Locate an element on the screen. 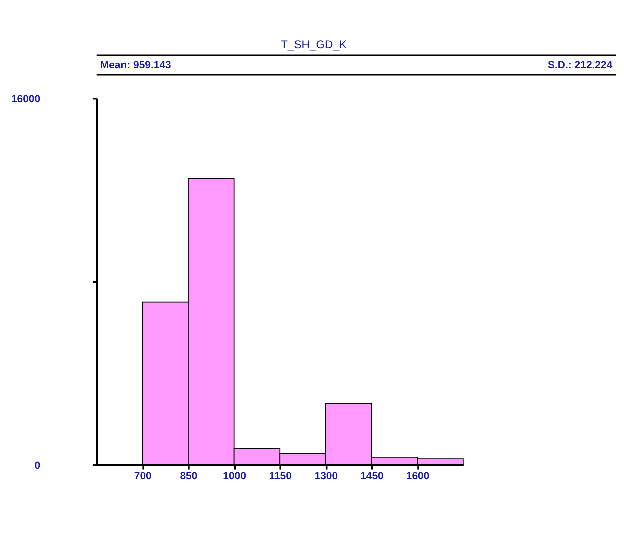 The height and width of the screenshot is (540, 624). x-tick-label: 1300 is located at coordinates (326, 476).